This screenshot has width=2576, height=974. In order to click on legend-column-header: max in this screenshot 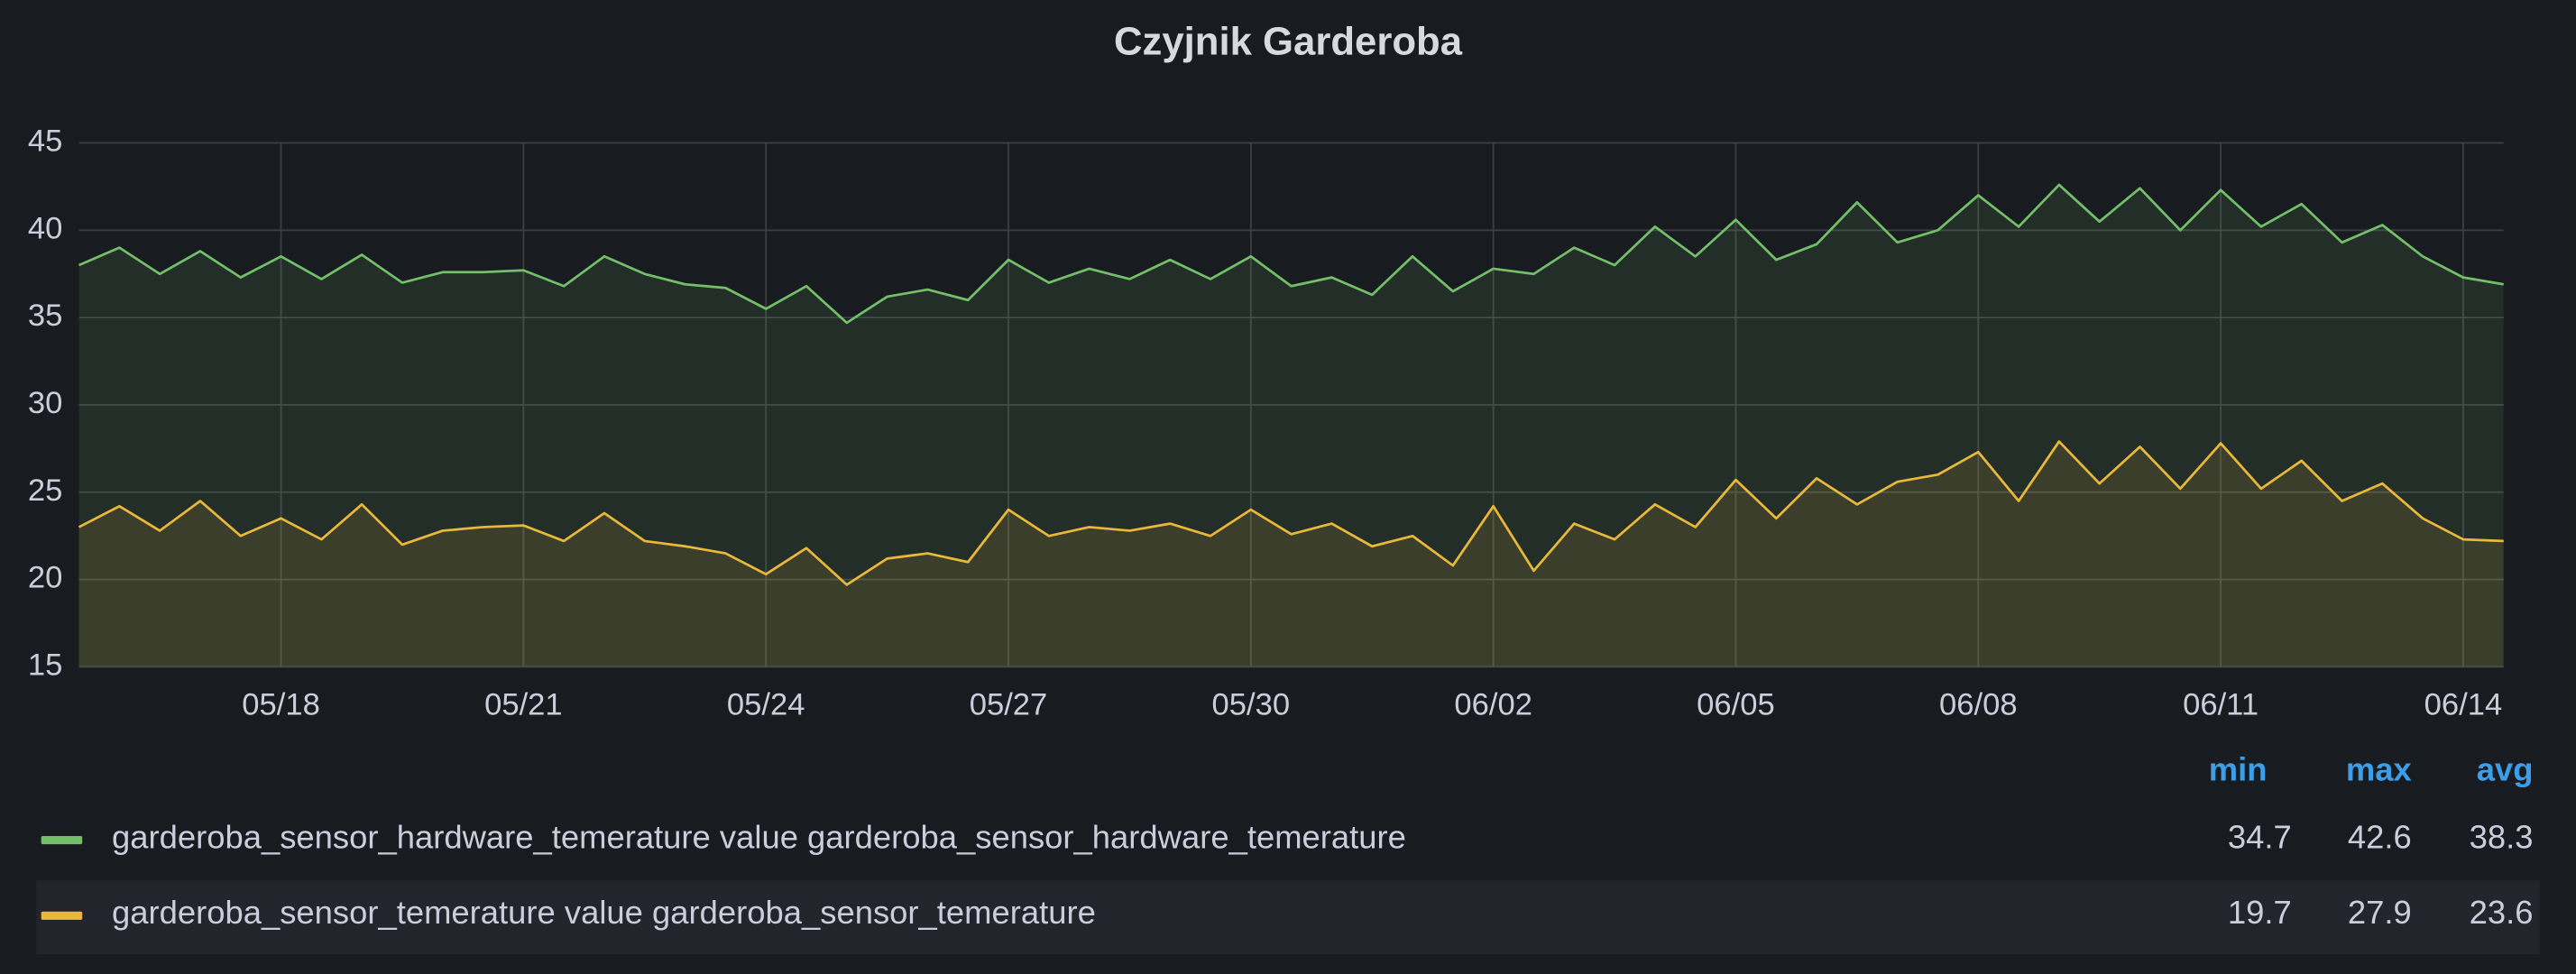, I will do `click(2379, 769)`.